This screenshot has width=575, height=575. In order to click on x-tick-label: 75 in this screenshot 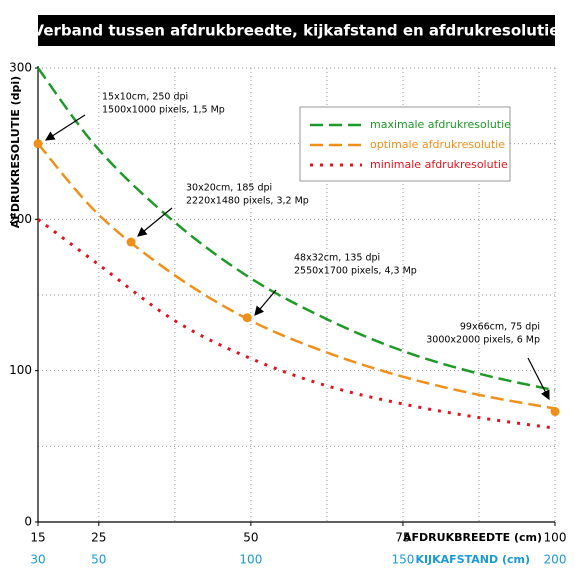, I will do `click(402, 538)`.